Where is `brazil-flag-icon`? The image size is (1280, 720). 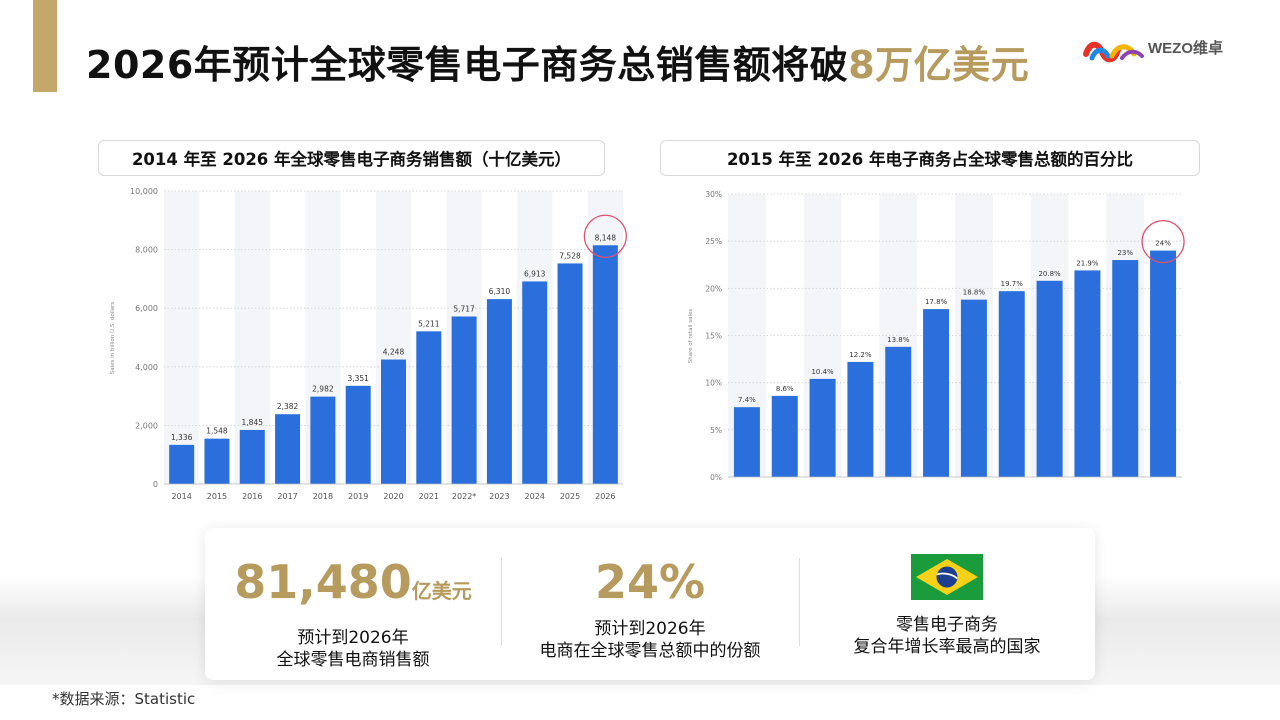 brazil-flag-icon is located at coordinates (947, 577).